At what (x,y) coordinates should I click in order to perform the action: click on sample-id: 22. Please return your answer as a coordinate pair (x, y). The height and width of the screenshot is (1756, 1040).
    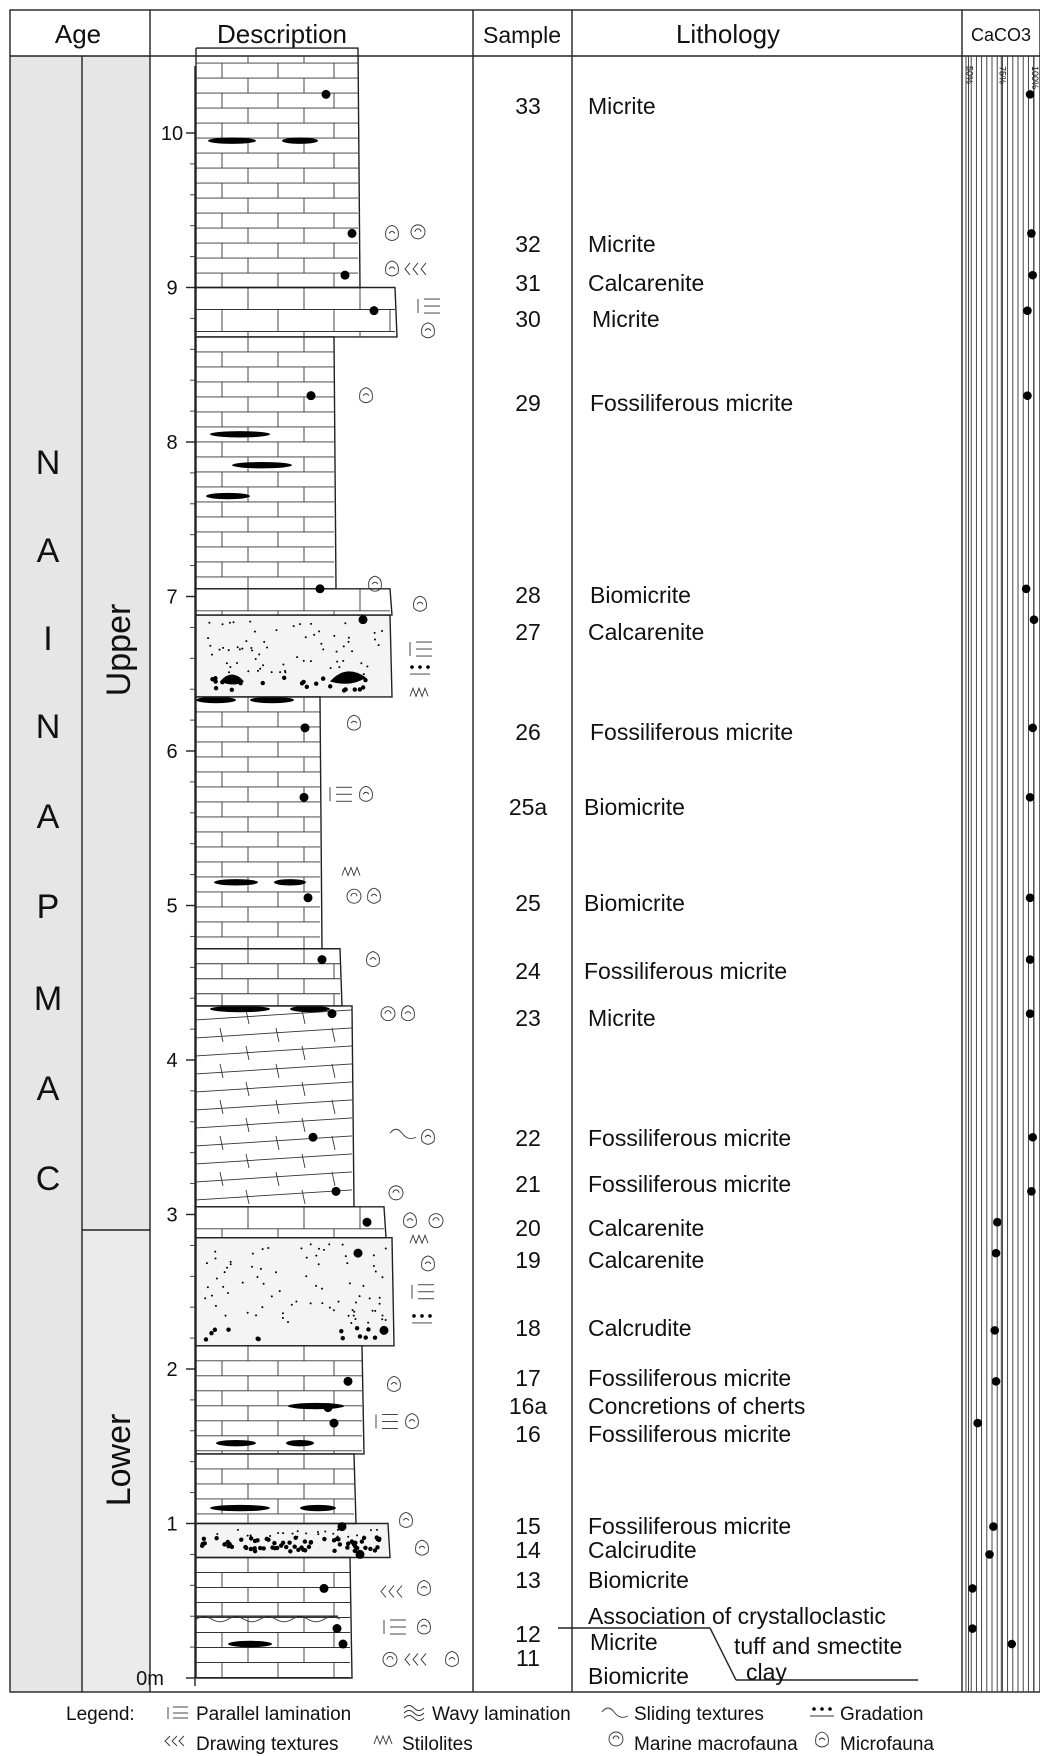
    Looking at the image, I should click on (528, 1138).